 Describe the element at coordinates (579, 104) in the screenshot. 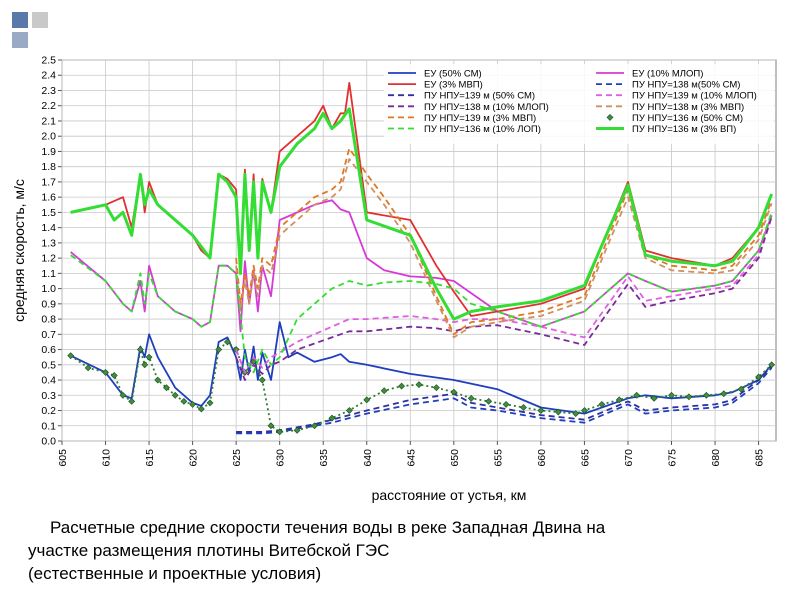

I see `legend-box` at that location.